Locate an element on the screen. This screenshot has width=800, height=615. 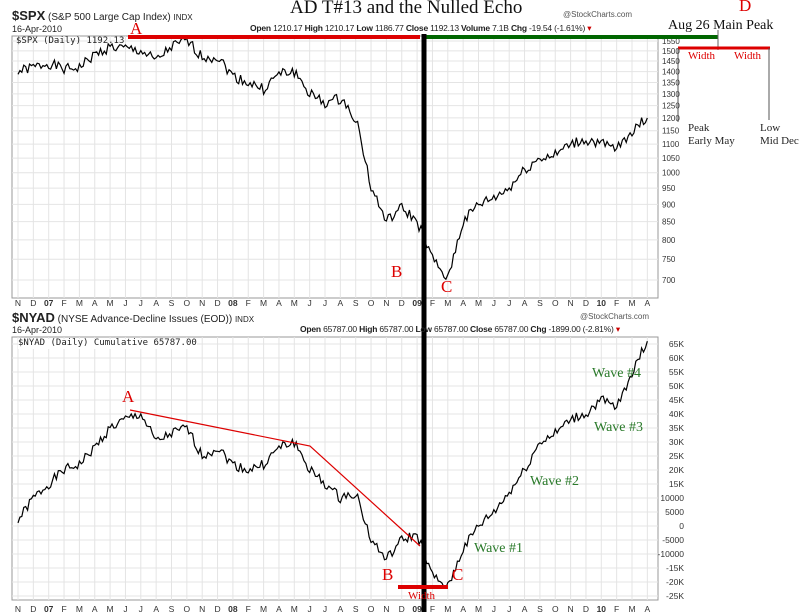
y-tick-label: 50K is located at coordinates (676, 386).